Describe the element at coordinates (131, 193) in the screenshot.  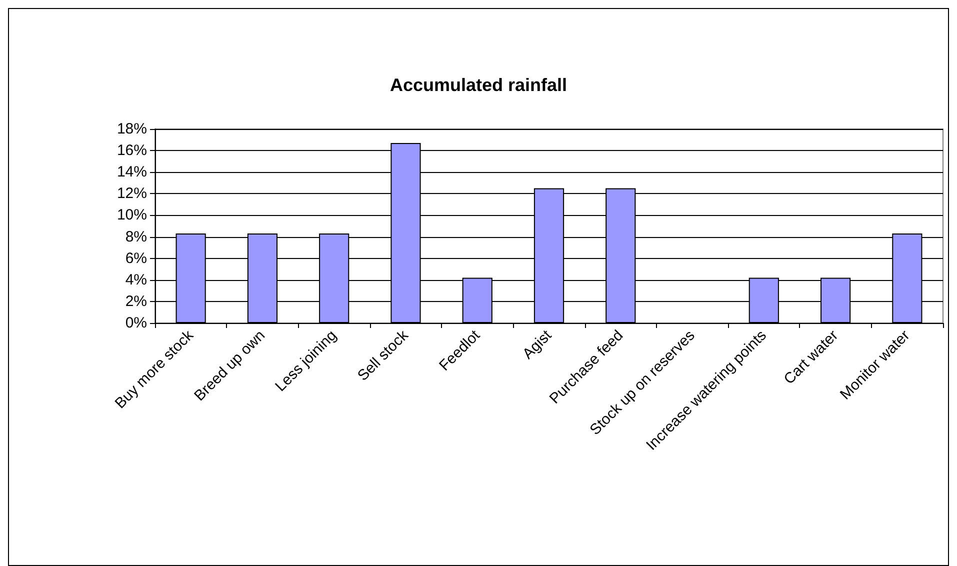
I see `y-tick-label: 12%` at that location.